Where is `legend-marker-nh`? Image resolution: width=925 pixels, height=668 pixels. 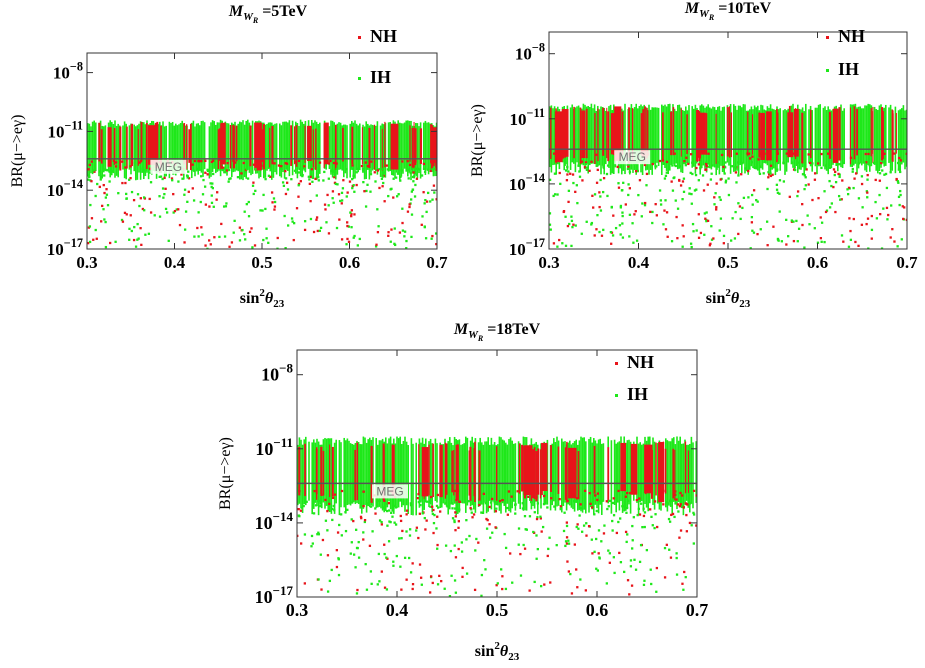 legend-marker-nh is located at coordinates (359, 37).